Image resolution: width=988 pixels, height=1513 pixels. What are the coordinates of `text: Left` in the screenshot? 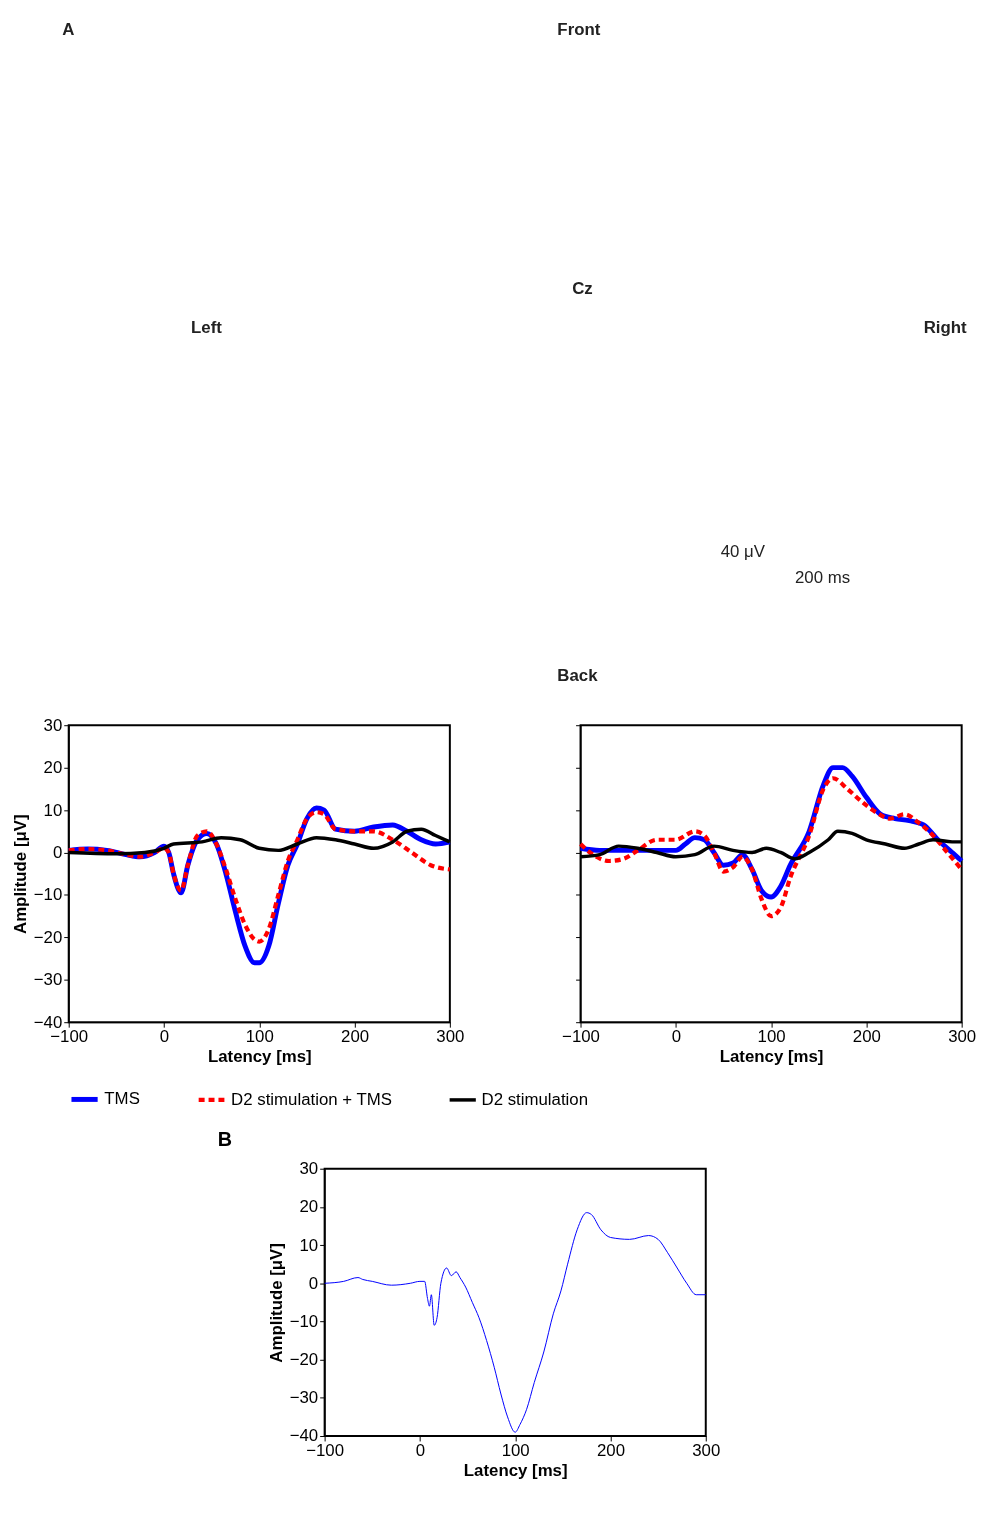 It's located at (207, 327).